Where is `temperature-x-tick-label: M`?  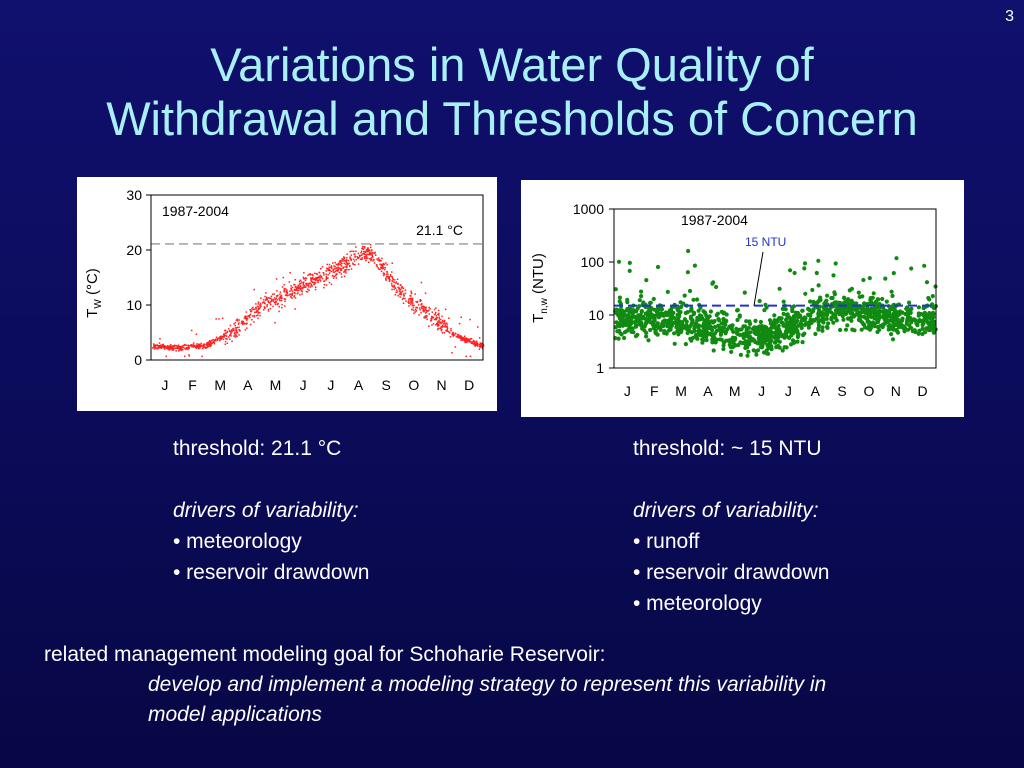 temperature-x-tick-label: M is located at coordinates (220, 385).